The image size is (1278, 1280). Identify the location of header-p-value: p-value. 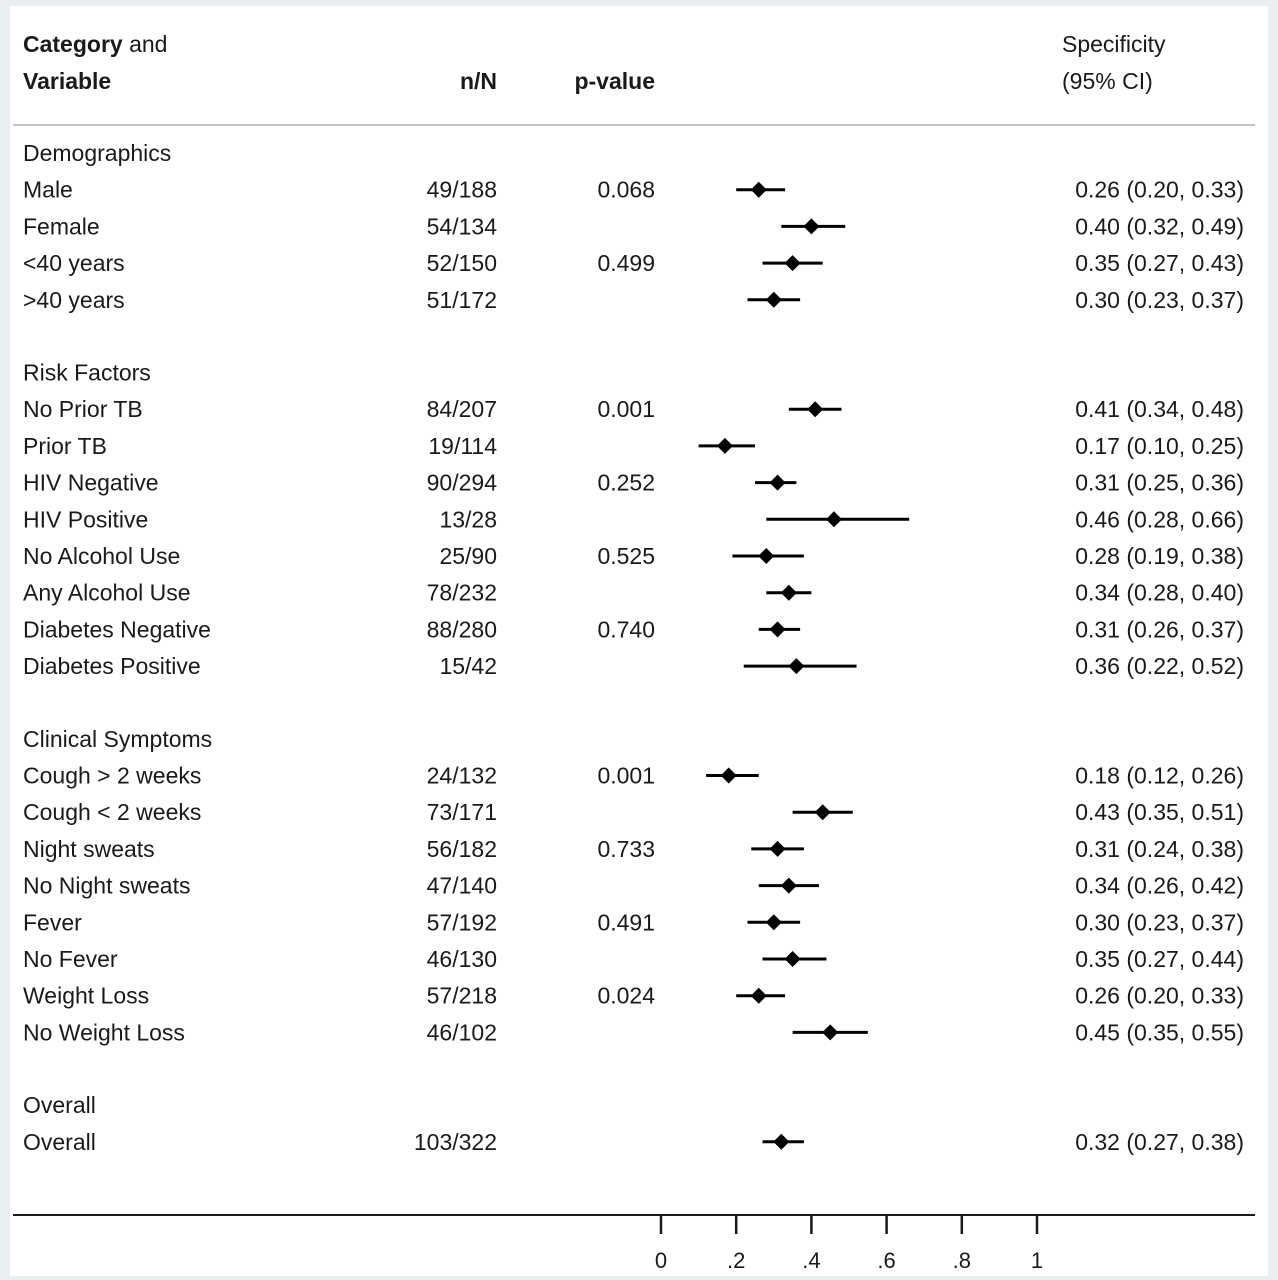
(614, 81).